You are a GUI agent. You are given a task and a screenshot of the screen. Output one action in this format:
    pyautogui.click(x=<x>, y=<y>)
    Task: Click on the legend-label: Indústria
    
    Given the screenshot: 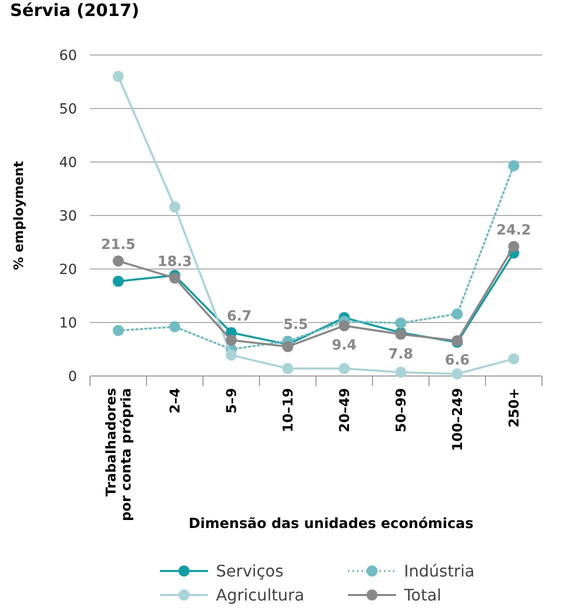 What is the action you would take?
    pyautogui.click(x=439, y=571)
    